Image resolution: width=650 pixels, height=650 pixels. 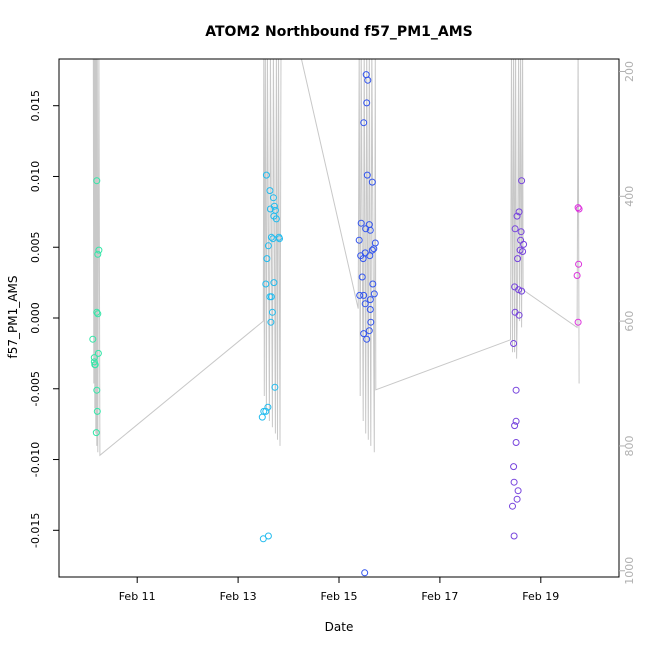 What do you see at coordinates (35, 247) in the screenshot?
I see `y-tick-label: 0.005` at bounding box center [35, 247].